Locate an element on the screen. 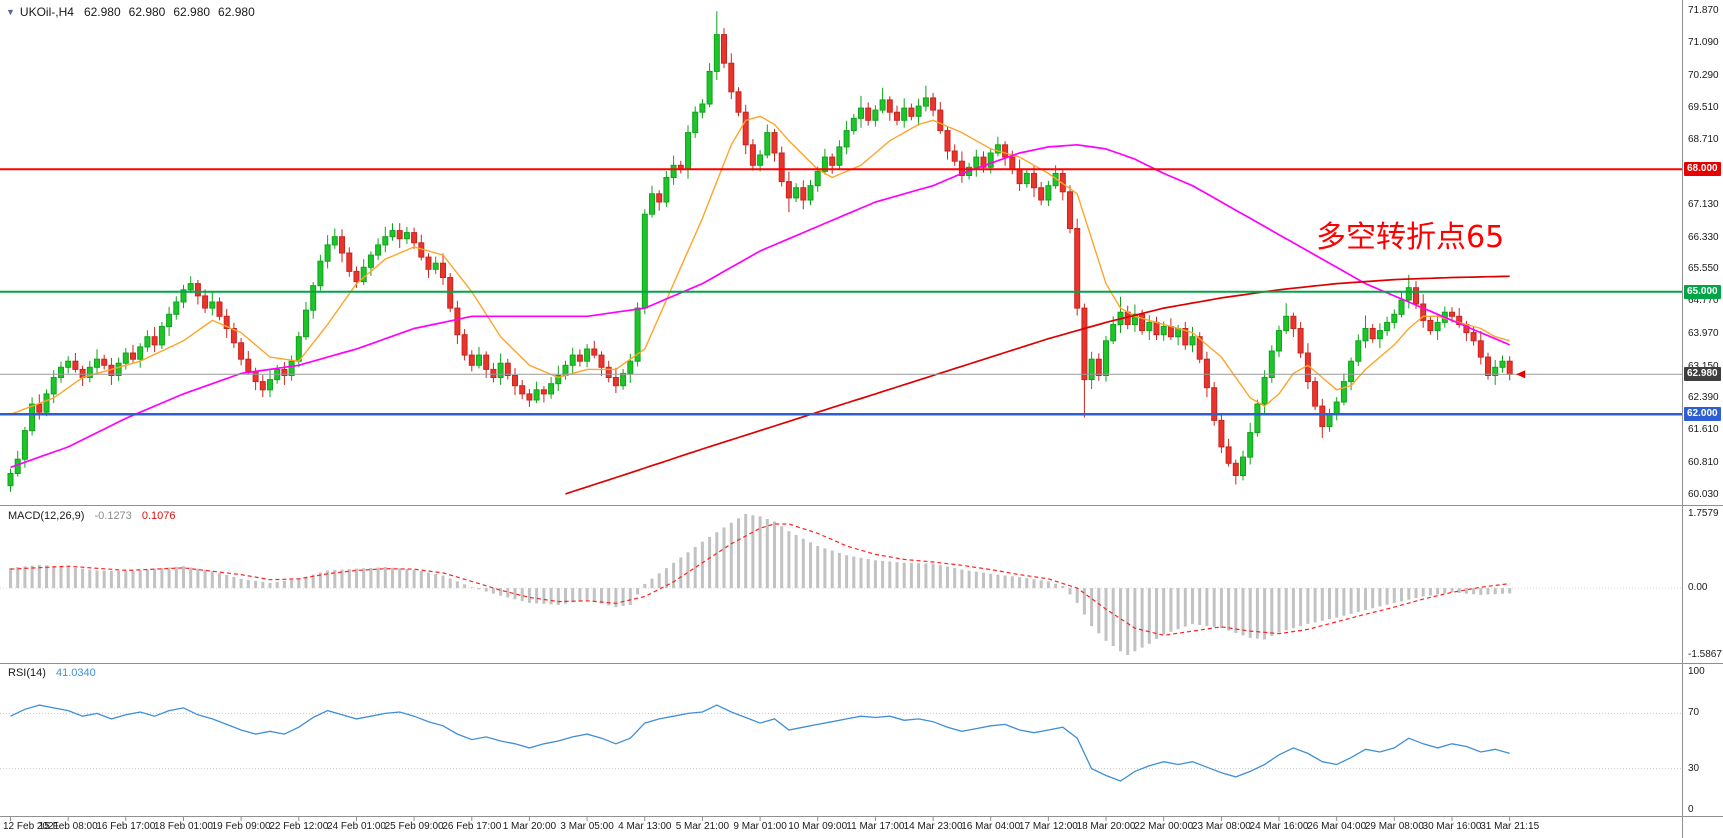 The image size is (1723, 838). macd-indicator-name: MACD(12,26,9) is located at coordinates (46, 516).